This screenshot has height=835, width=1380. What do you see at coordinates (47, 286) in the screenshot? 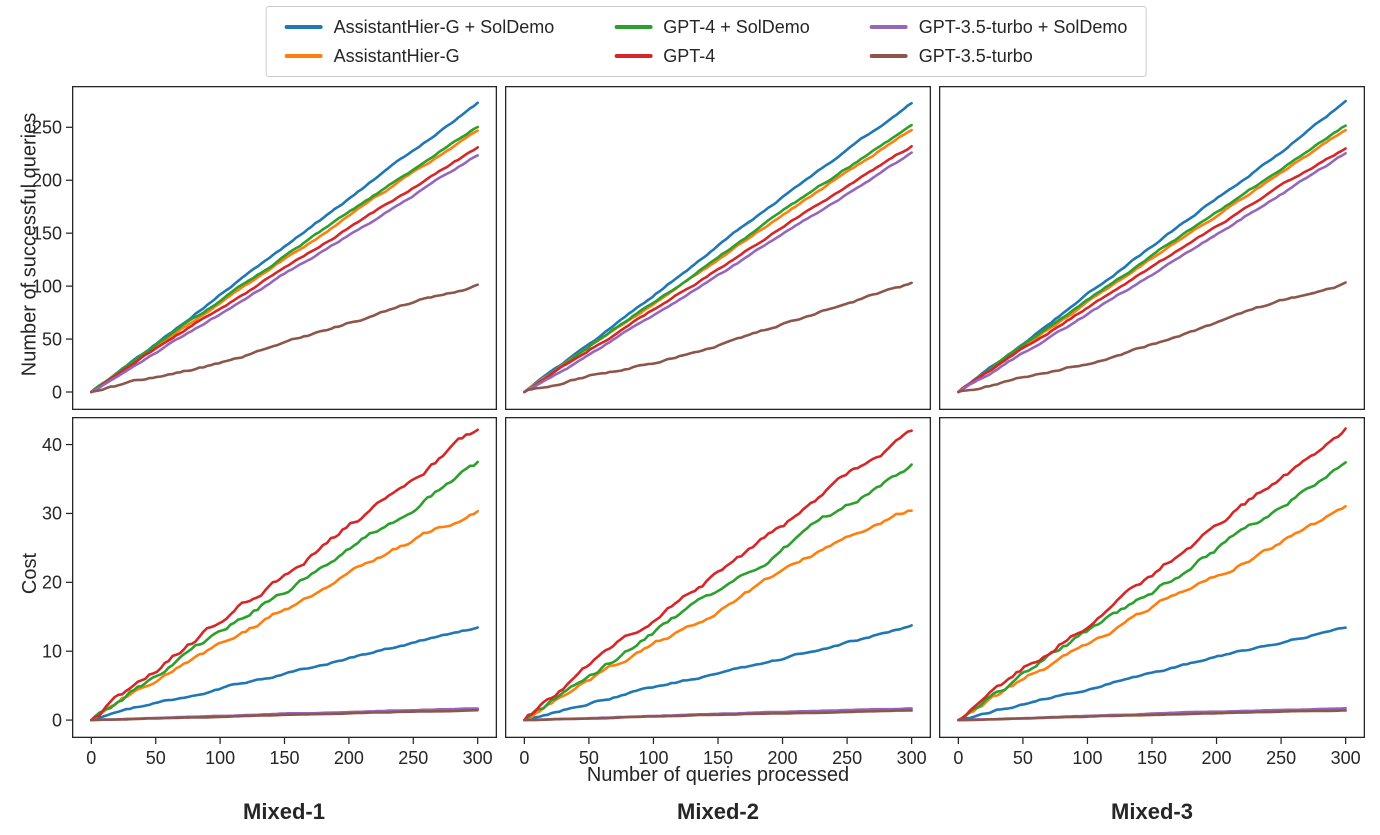
I see `y-tick-label: 100` at bounding box center [47, 286].